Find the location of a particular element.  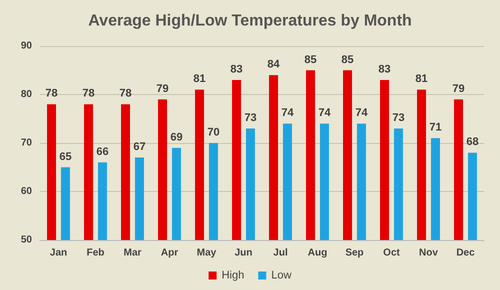

x-tick-label: Nov is located at coordinates (428, 253).